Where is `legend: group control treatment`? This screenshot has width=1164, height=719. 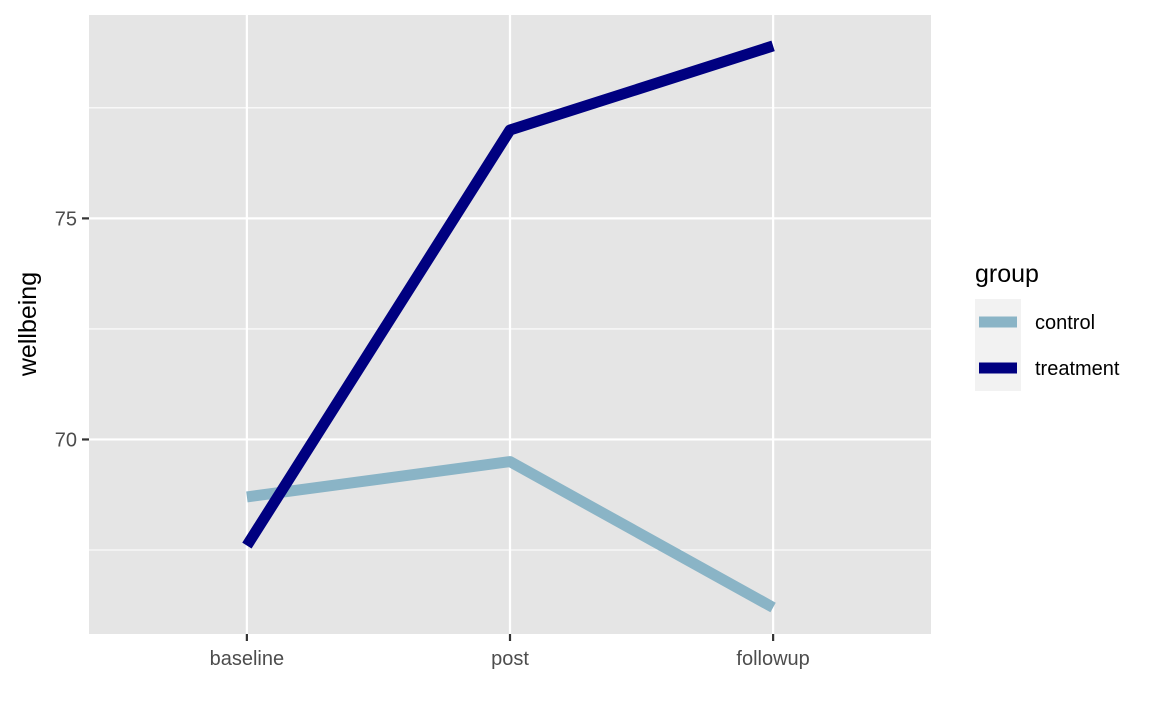
legend: group control treatment is located at coordinates (1047, 325).